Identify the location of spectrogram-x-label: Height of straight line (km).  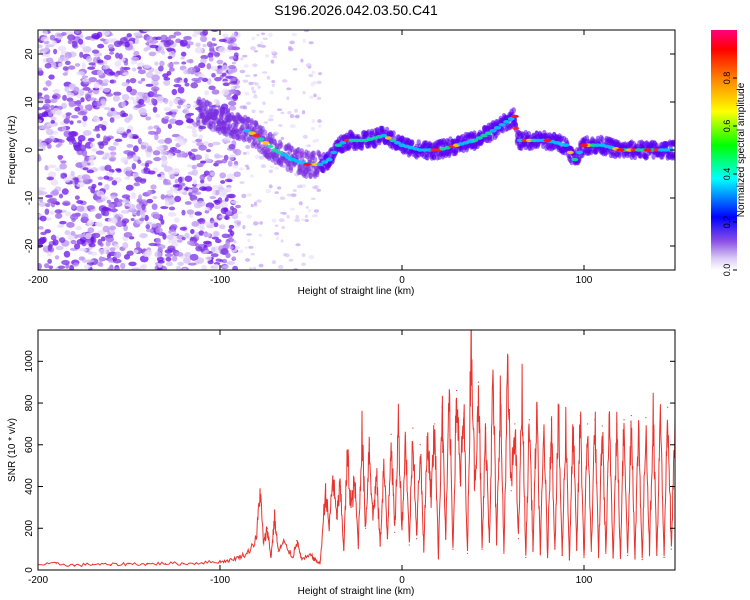
(356, 291).